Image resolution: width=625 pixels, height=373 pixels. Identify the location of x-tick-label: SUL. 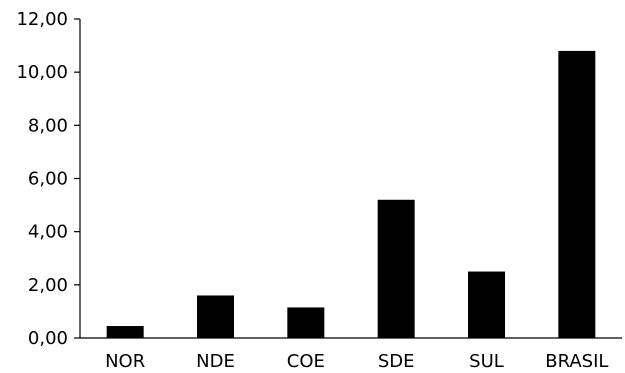
(486, 361).